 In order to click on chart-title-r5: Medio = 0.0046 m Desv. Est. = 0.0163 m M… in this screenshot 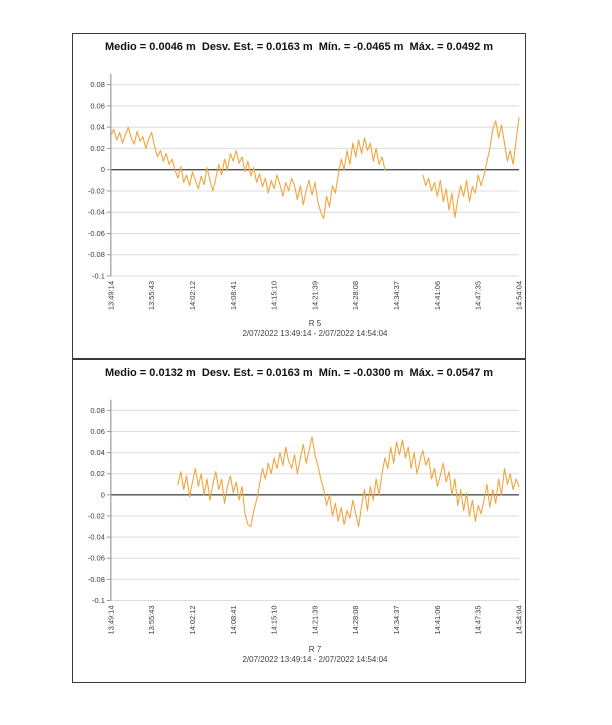, I will do `click(299, 47)`.